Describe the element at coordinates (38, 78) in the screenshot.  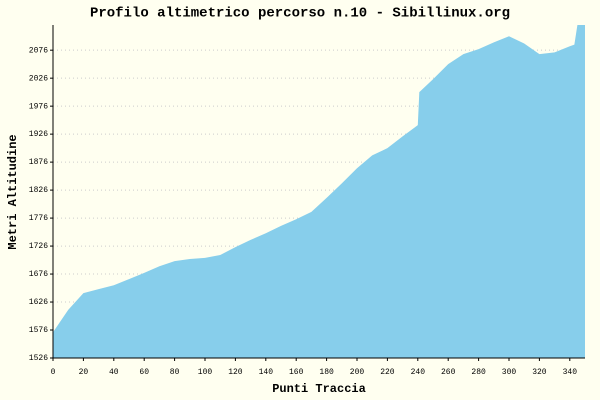
I see `y-tick-label: 2026` at that location.